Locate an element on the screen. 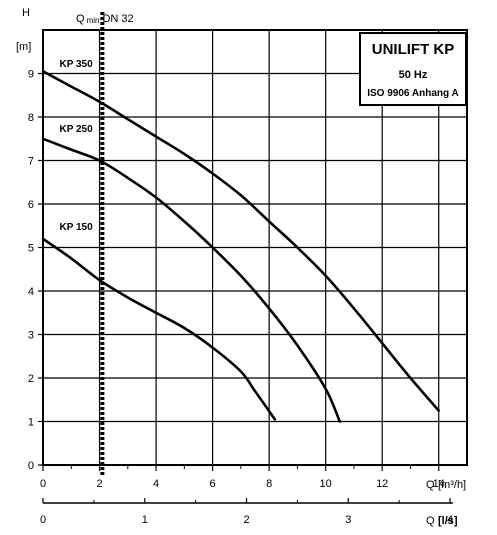  x2-axis-unit: [l/s] is located at coordinates (448, 521).